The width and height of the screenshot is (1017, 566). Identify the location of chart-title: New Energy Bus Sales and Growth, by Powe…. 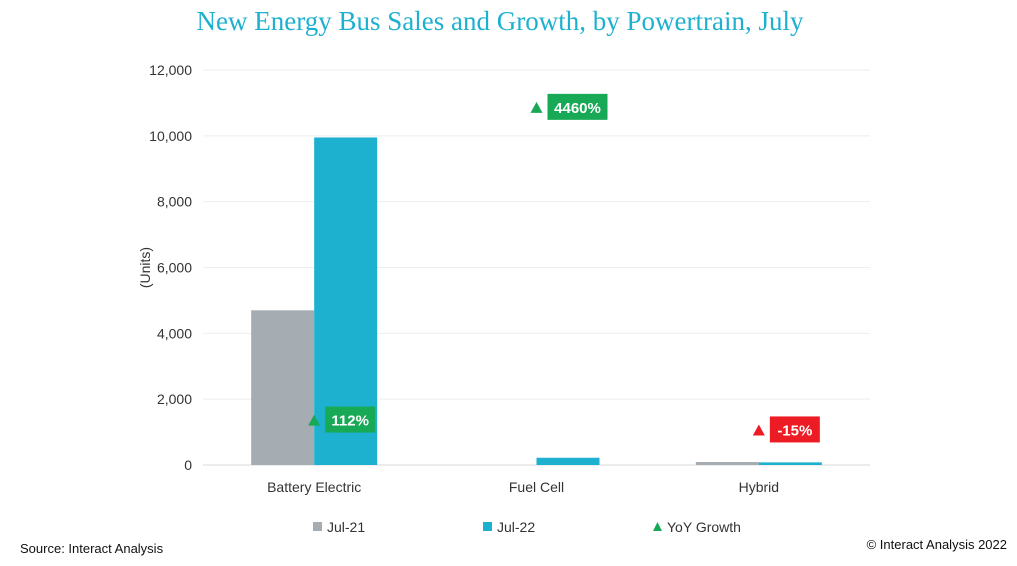
(500, 21).